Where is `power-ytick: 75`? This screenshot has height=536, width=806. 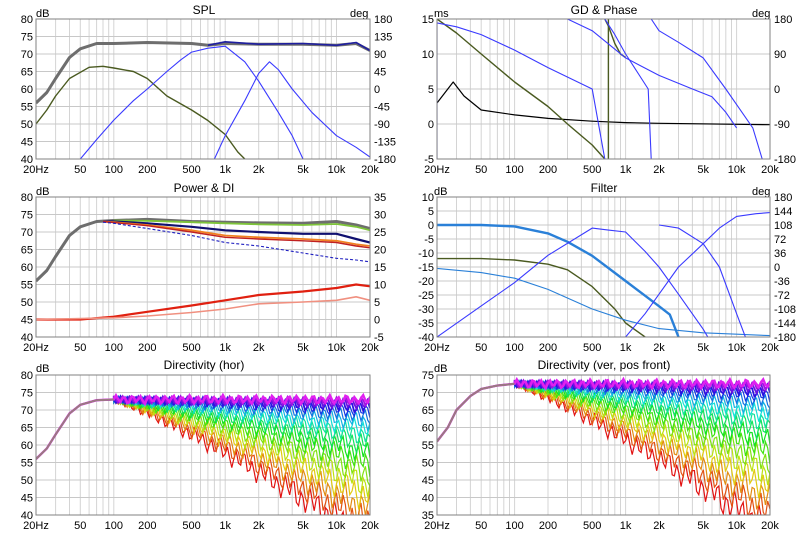
power-ytick: 75 is located at coordinates (27, 216).